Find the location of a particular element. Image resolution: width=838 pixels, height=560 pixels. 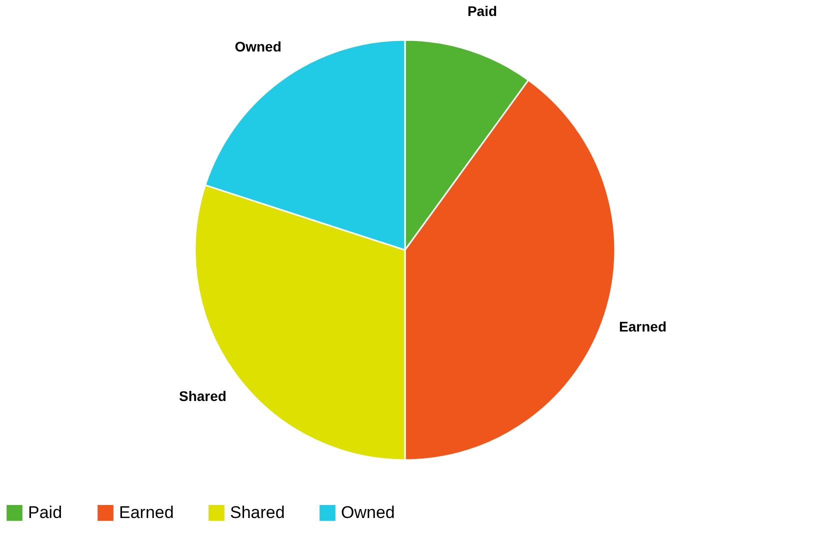

slice-label: Shared is located at coordinates (202, 396).